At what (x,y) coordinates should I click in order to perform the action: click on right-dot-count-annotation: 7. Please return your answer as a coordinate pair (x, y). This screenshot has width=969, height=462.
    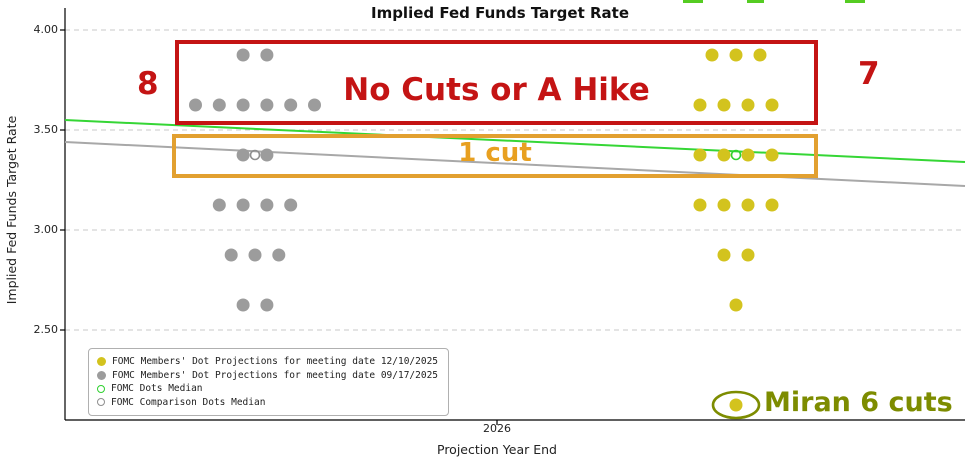
    Looking at the image, I should click on (869, 74).